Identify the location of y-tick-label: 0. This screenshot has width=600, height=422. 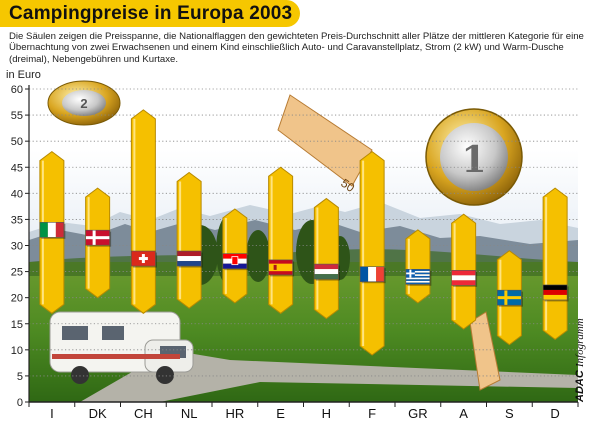
(20, 403).